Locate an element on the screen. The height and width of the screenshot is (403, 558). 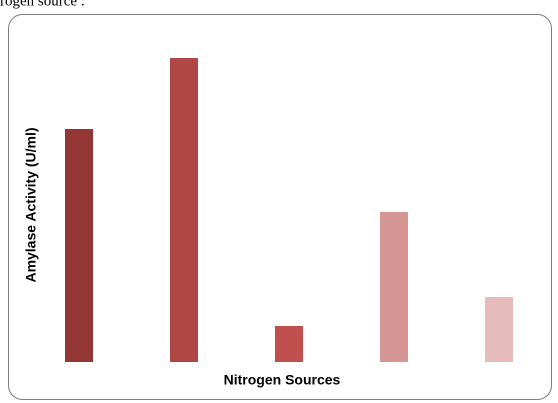
x-axis-title: Nitrogen Sources is located at coordinates (282, 380).